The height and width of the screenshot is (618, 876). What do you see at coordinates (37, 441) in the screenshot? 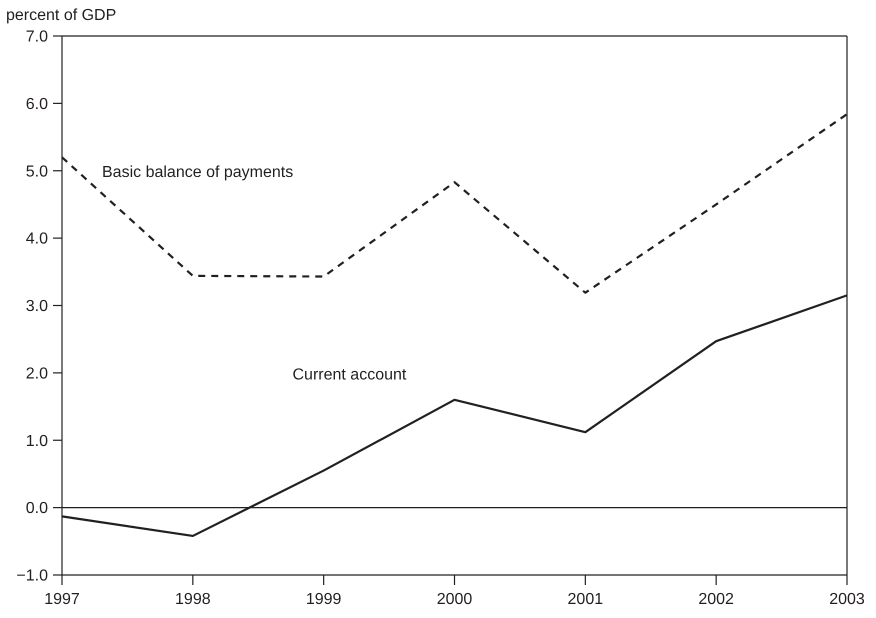
I see `y-tick-label: 1.0` at bounding box center [37, 441].